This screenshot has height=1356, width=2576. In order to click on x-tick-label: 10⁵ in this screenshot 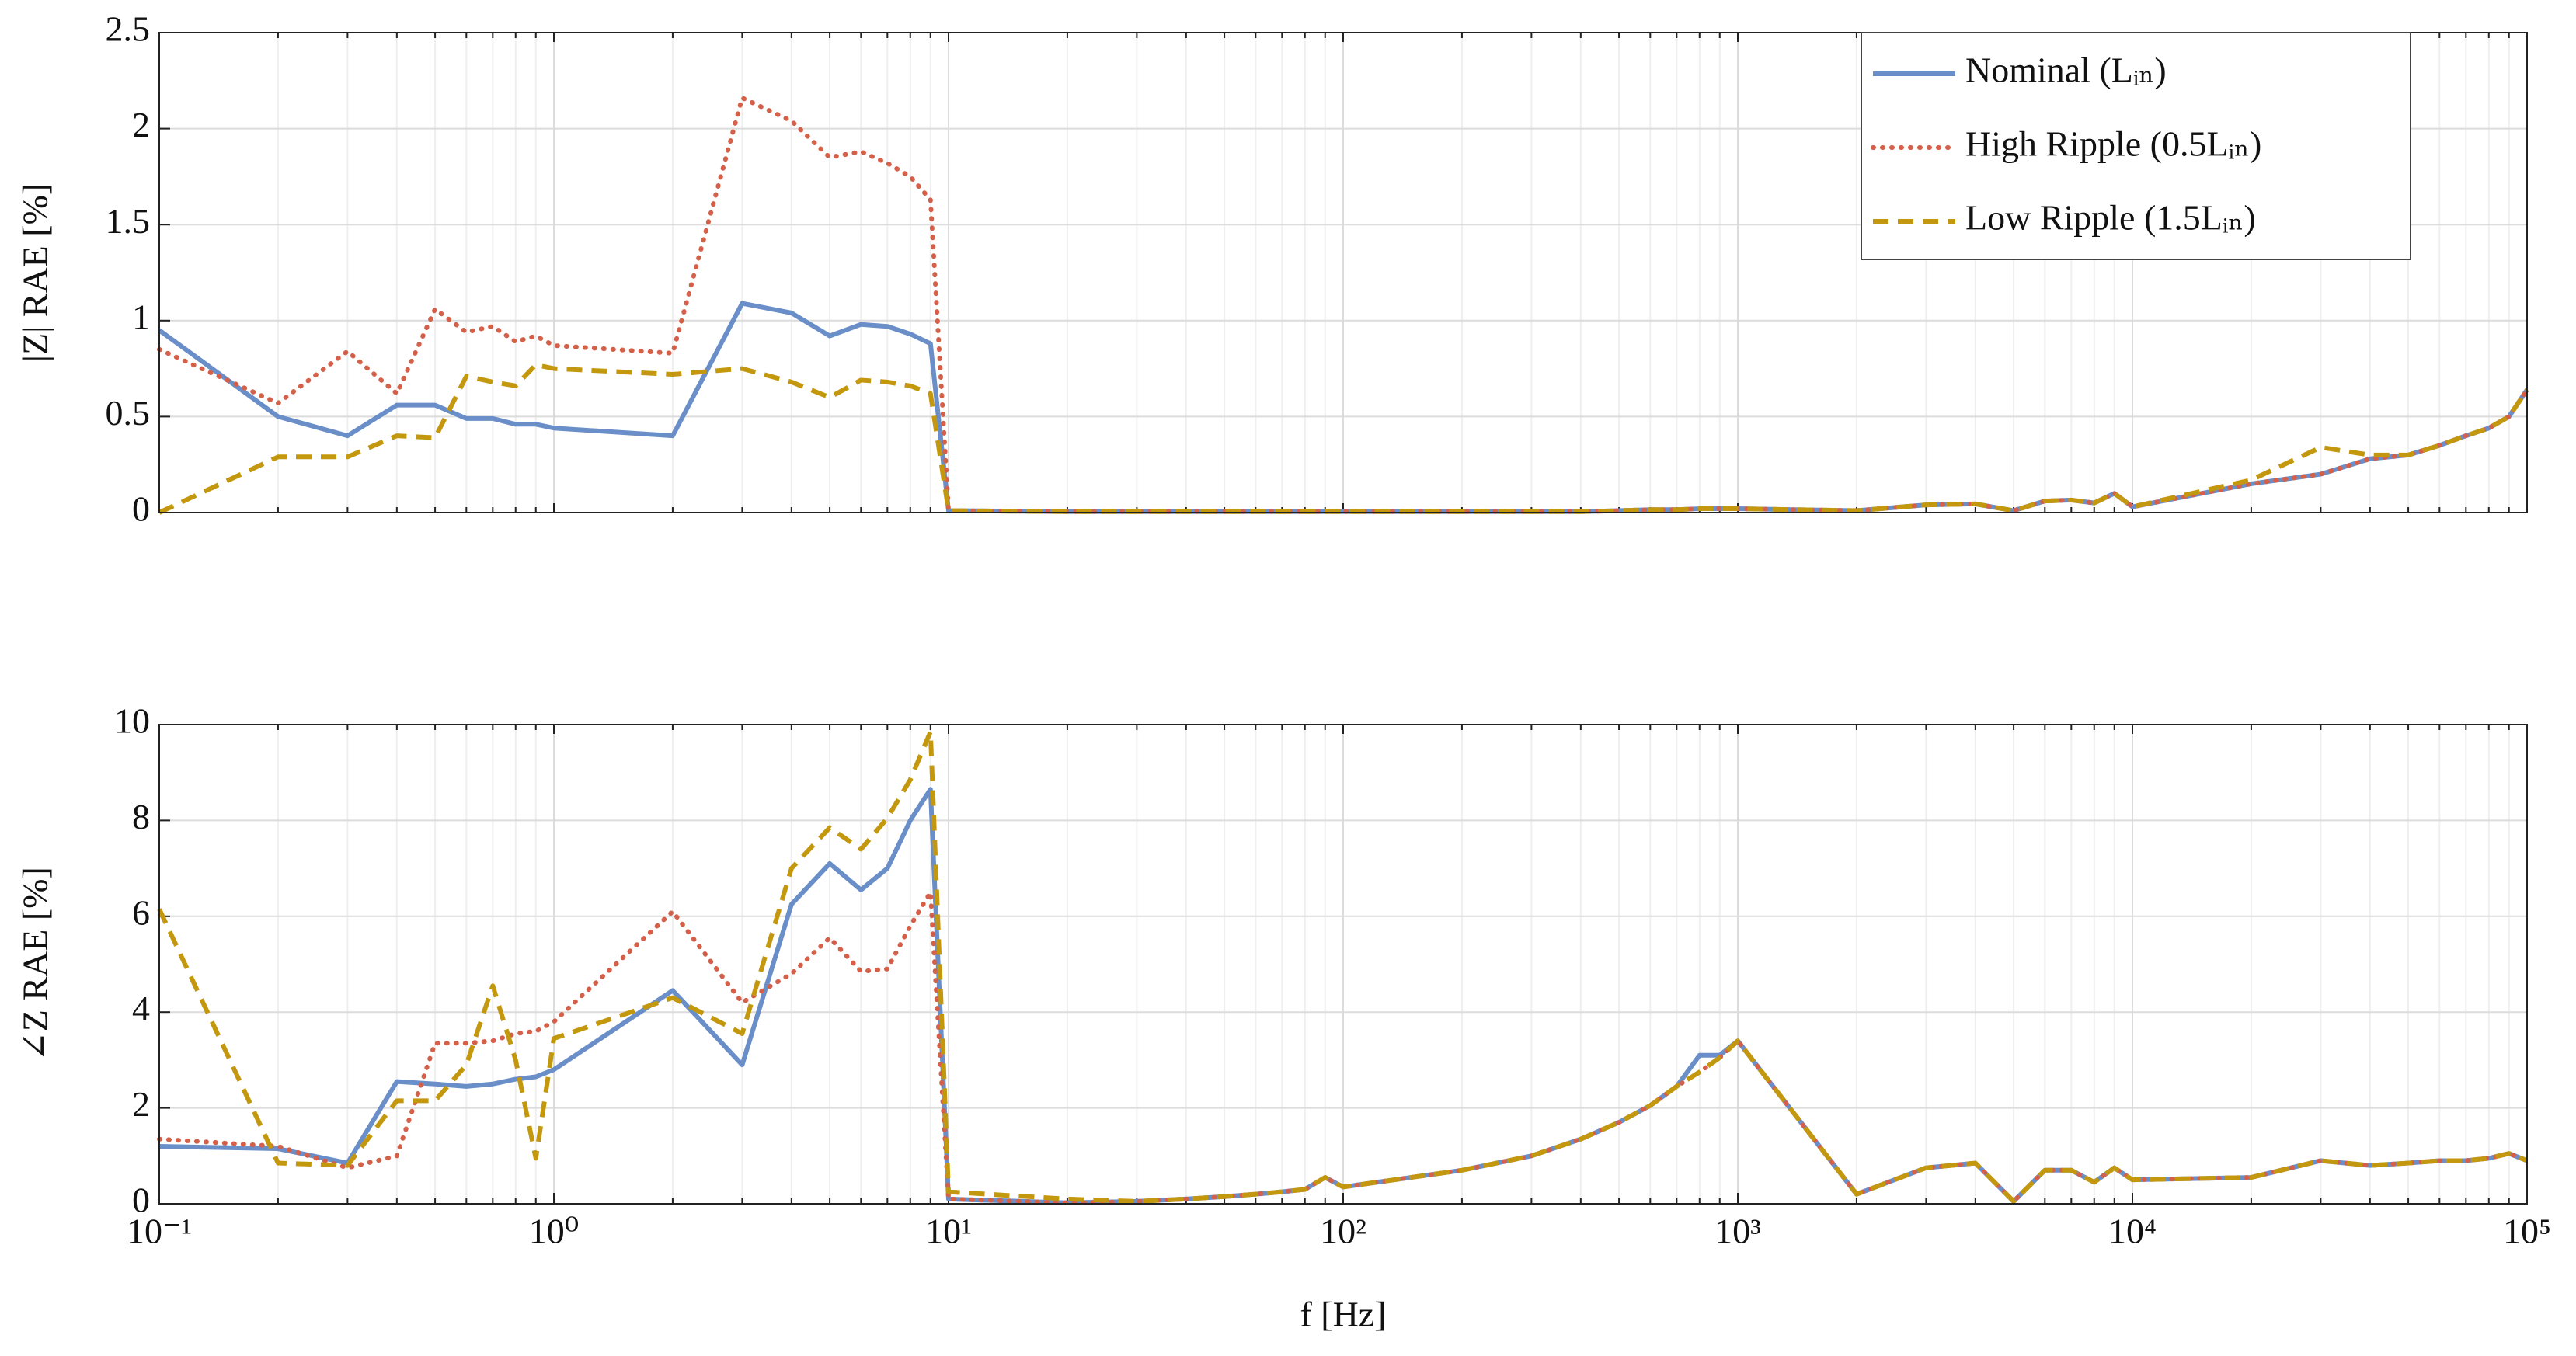, I will do `click(2527, 1231)`.